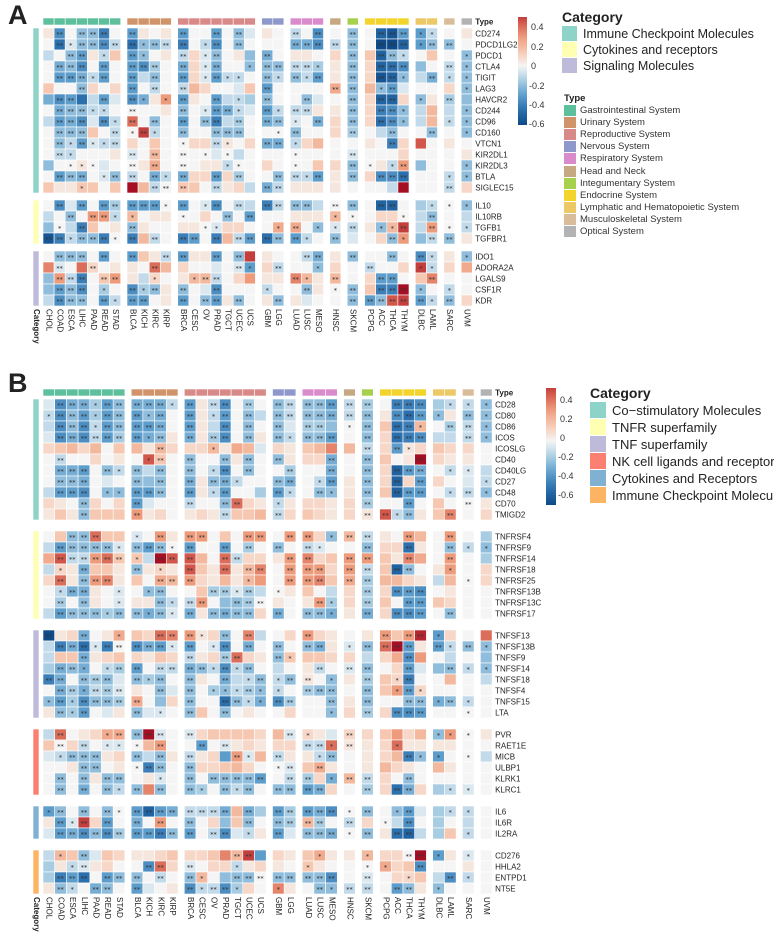 The height and width of the screenshot is (938, 774). Describe the element at coordinates (36, 326) in the screenshot. I see `category-axis-label: Category` at that location.